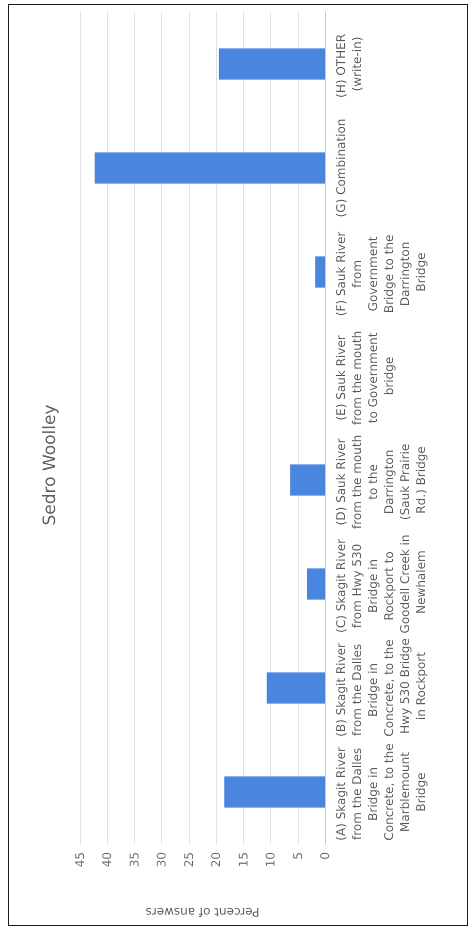 The width and height of the screenshot is (472, 930). Describe the element at coordinates (161, 860) in the screenshot. I see `x-tick-label: 30` at that location.